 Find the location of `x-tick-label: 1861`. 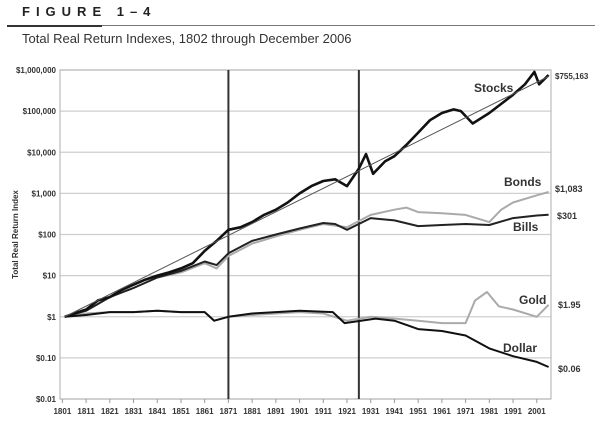

x-tick-label: 1861 is located at coordinates (205, 411).